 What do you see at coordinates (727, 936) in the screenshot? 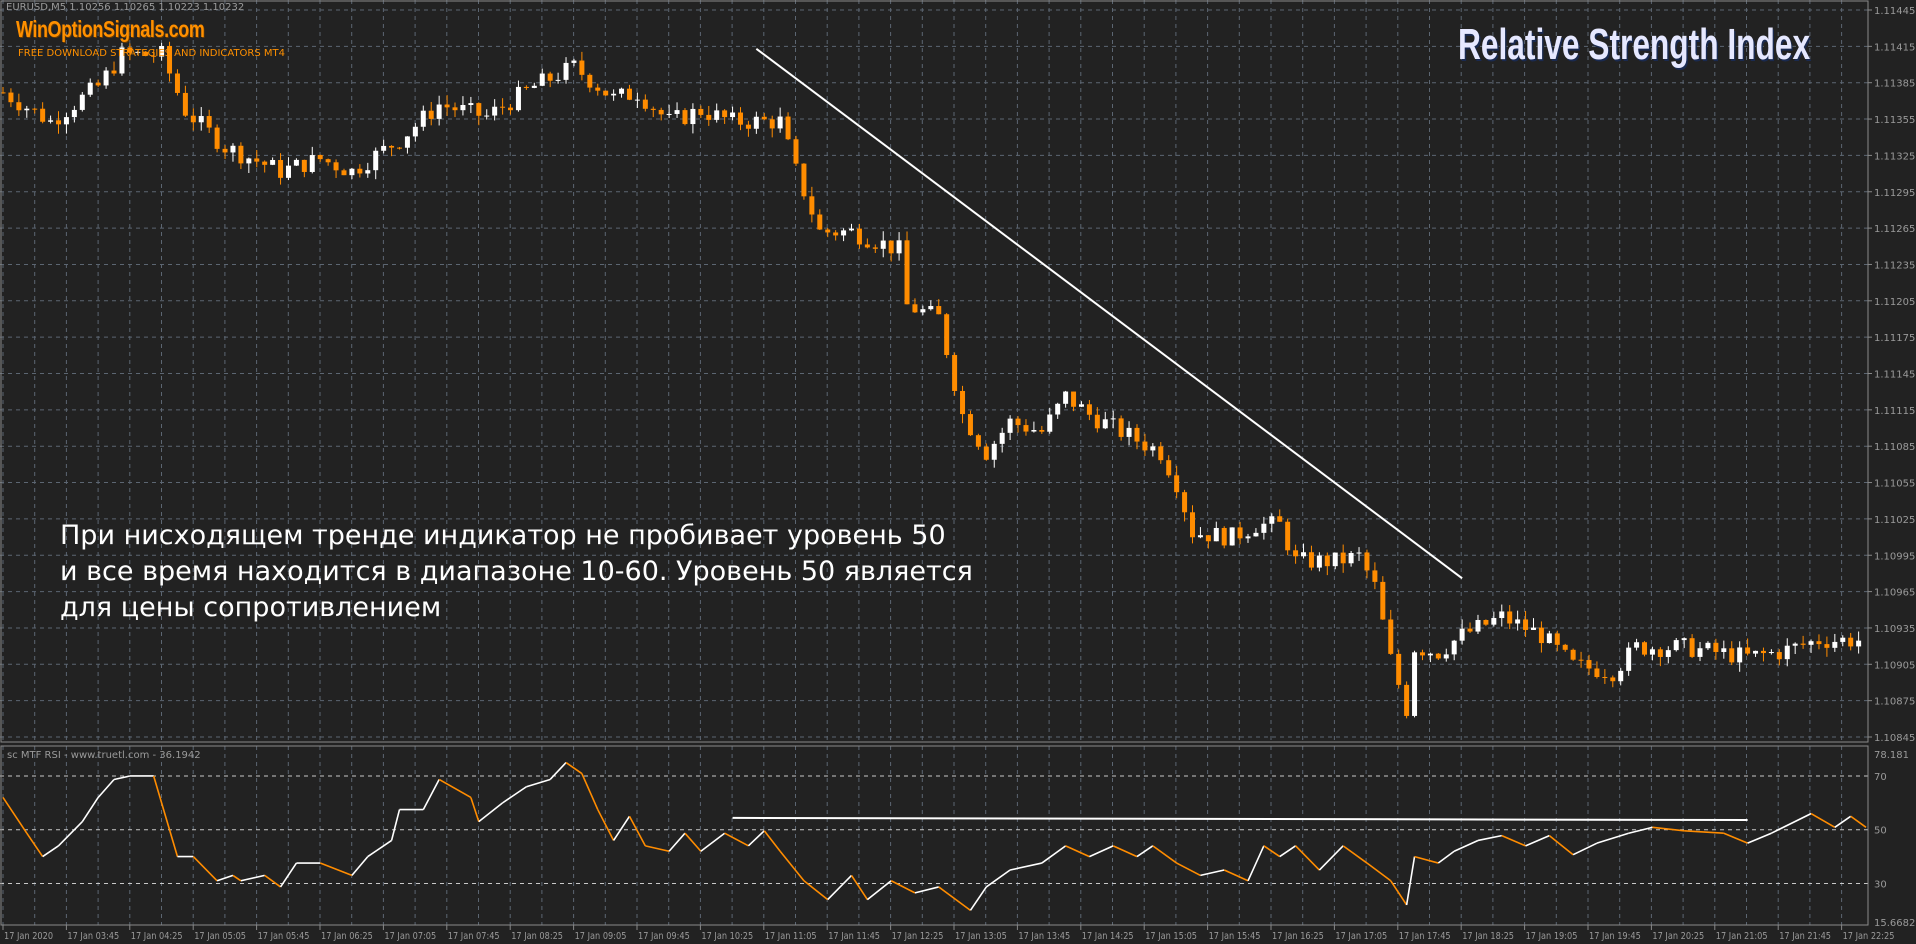
I see `time-tick-label: 17 Jan 10:25` at bounding box center [727, 936].